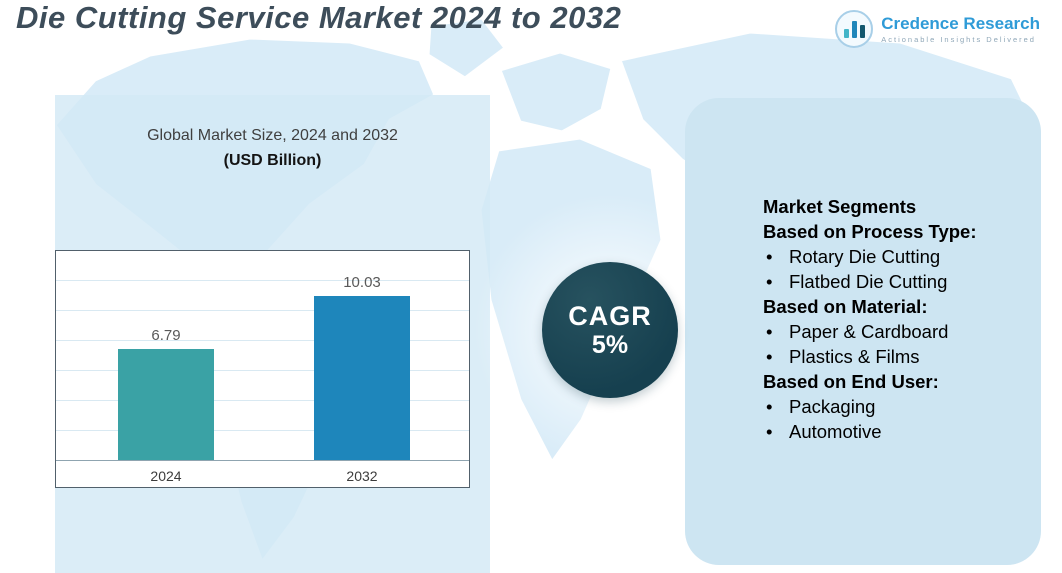  I want to click on bar-group-2024: 6.79, so click(166, 393).